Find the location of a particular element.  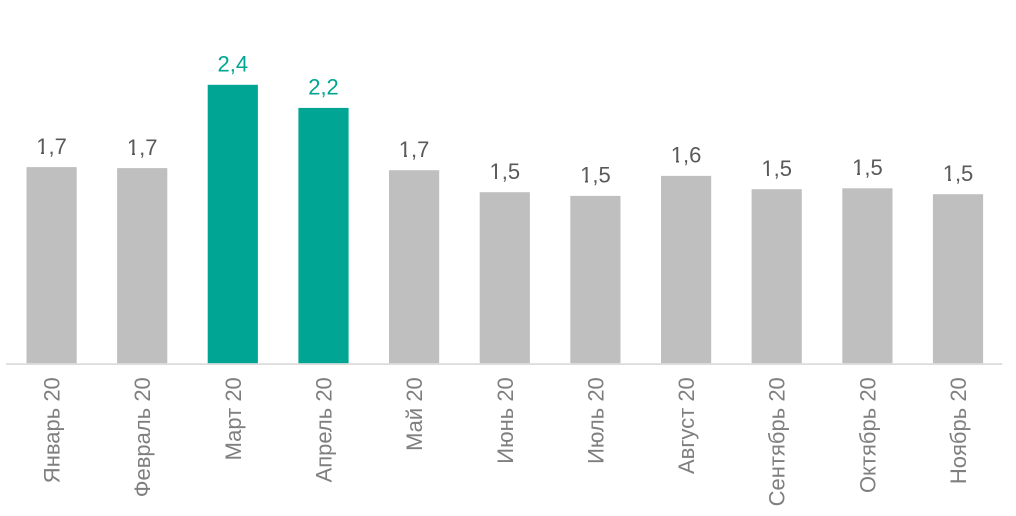

svg-text: Март 20 is located at coordinates (233, 418).